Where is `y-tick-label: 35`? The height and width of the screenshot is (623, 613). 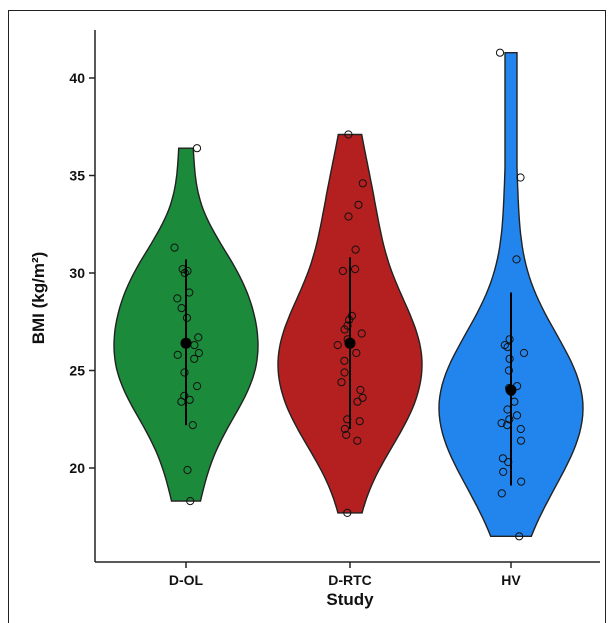 y-tick-label: 35 is located at coordinates (77, 176).